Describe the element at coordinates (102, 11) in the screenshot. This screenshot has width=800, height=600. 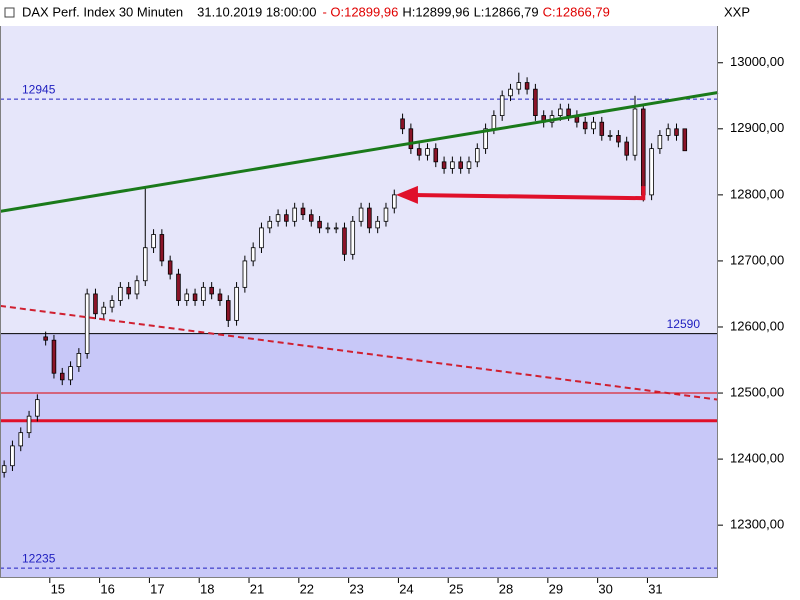
I see `chart-title: DAX Perf. Index 30 Minuten` at that location.